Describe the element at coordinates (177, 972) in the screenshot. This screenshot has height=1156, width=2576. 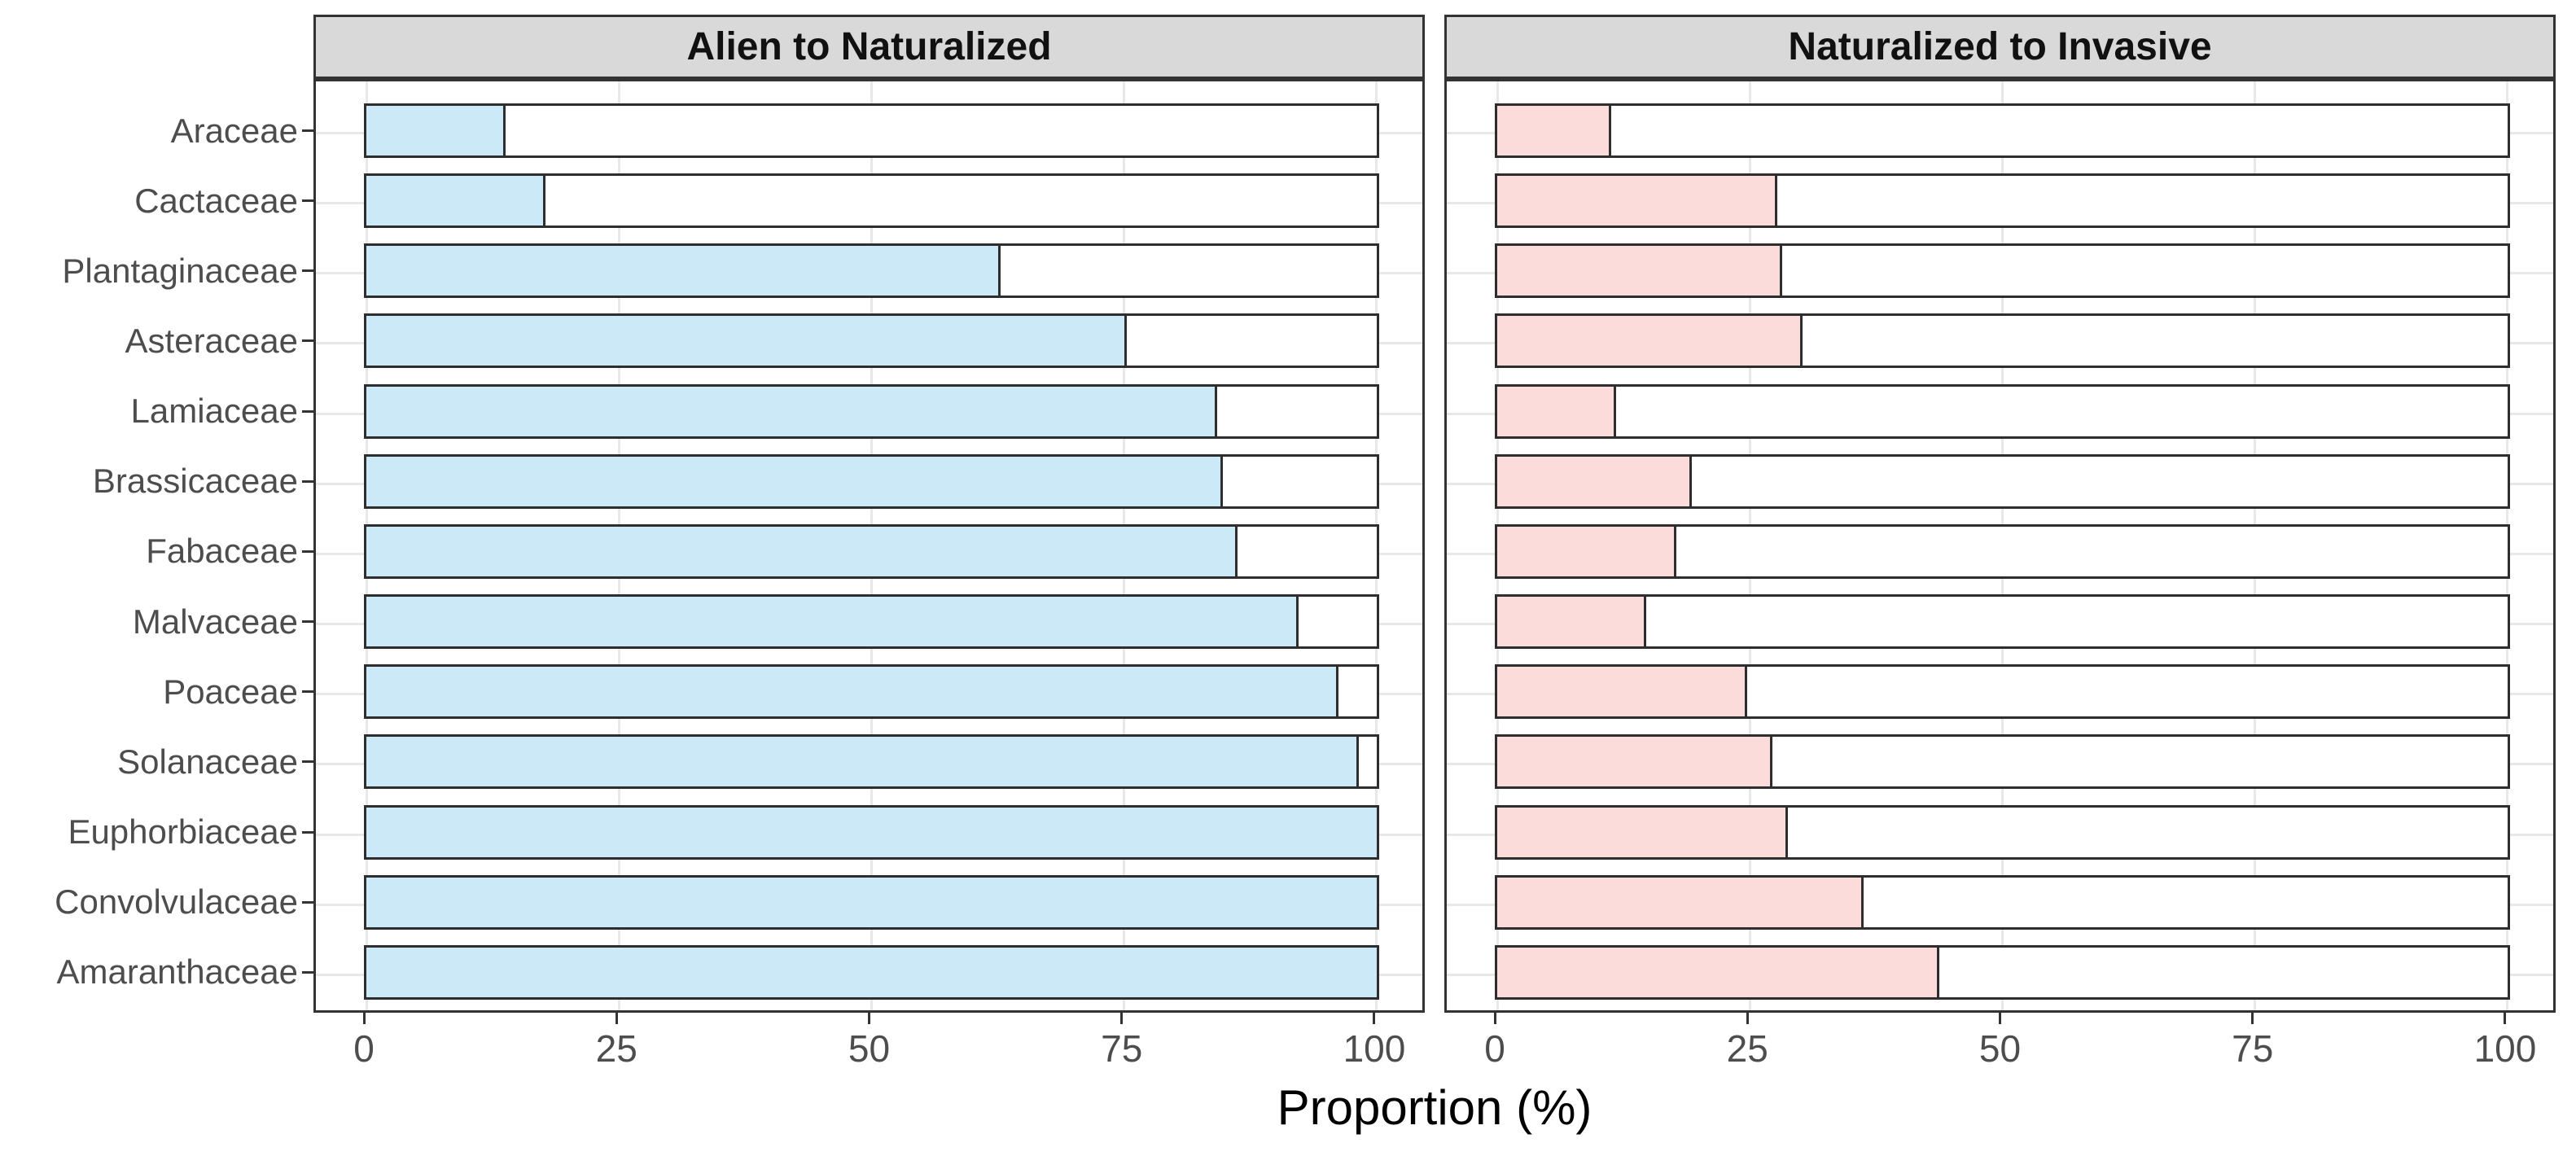
I see `category-label-amaranthaceae: Amaranthaceae` at that location.